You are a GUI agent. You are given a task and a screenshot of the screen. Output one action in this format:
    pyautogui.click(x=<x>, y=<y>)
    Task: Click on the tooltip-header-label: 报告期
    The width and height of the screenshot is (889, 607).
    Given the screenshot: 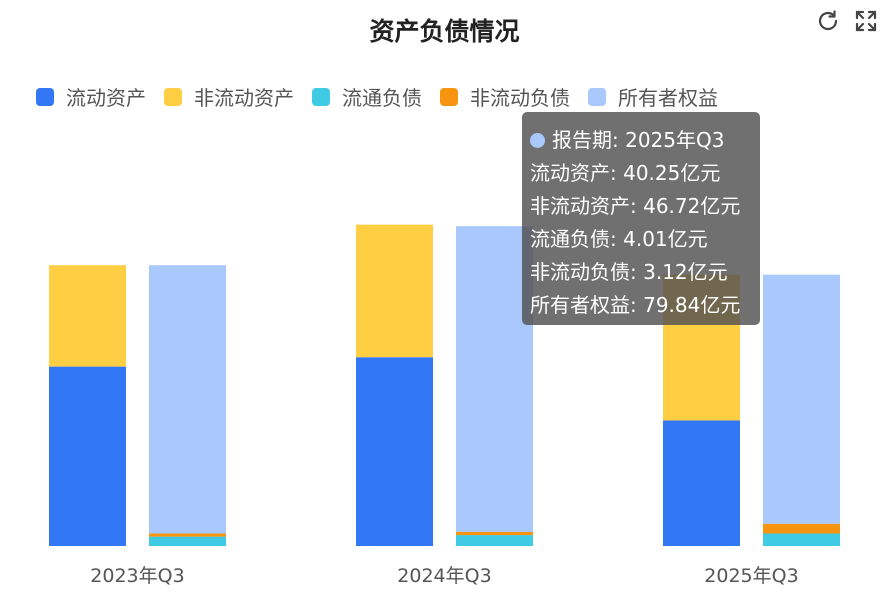 What is the action you would take?
    pyautogui.click(x=582, y=140)
    